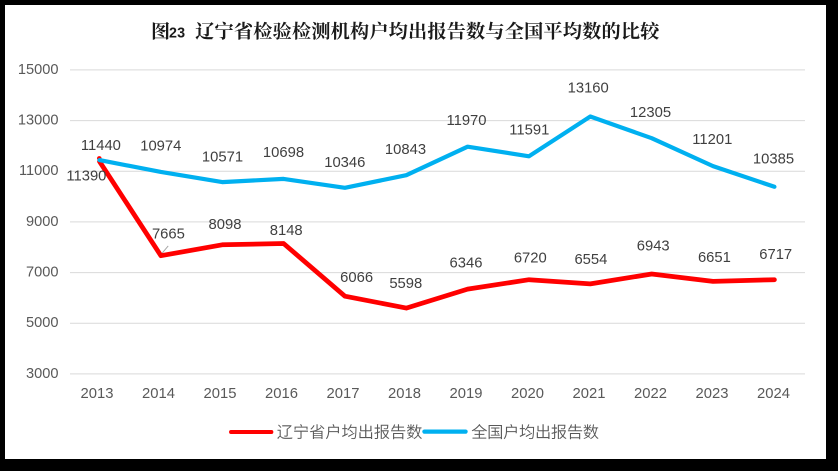 This screenshot has width=838, height=471. What do you see at coordinates (466, 394) in the screenshot?
I see `svg-text: 2019` at bounding box center [466, 394].